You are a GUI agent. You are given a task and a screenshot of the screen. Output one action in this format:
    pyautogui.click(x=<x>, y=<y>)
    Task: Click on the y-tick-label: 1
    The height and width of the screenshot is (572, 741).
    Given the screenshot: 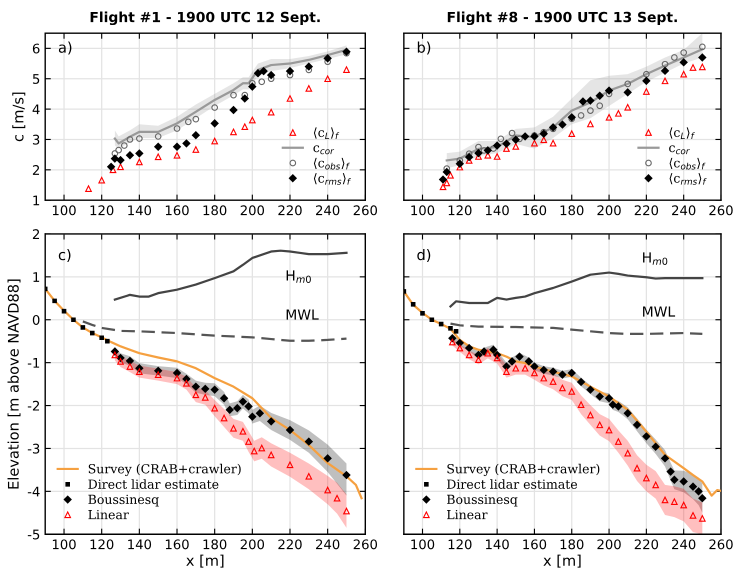 What is the action you would take?
    pyautogui.click(x=36, y=201)
    